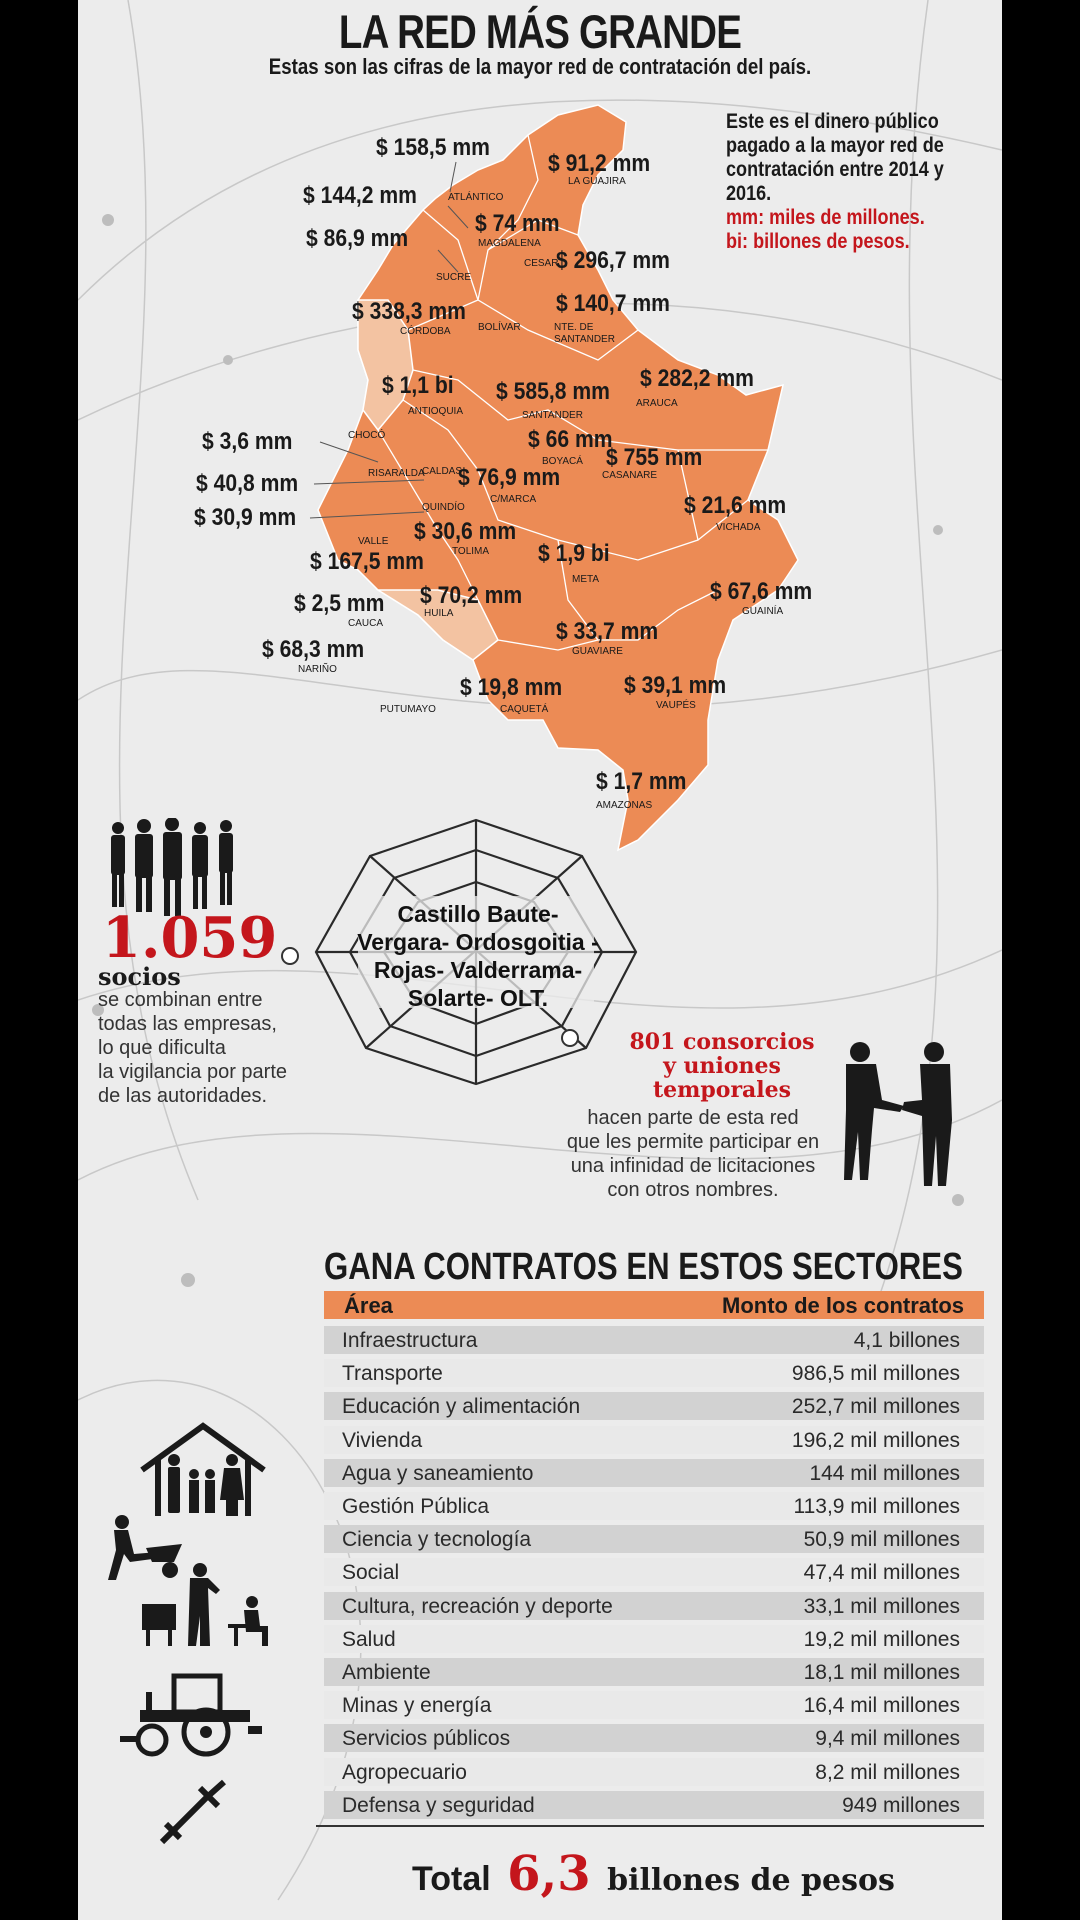 This screenshot has height=1920, width=1080. I want to click on amount-label: $ 68,3 mm, so click(313, 649).